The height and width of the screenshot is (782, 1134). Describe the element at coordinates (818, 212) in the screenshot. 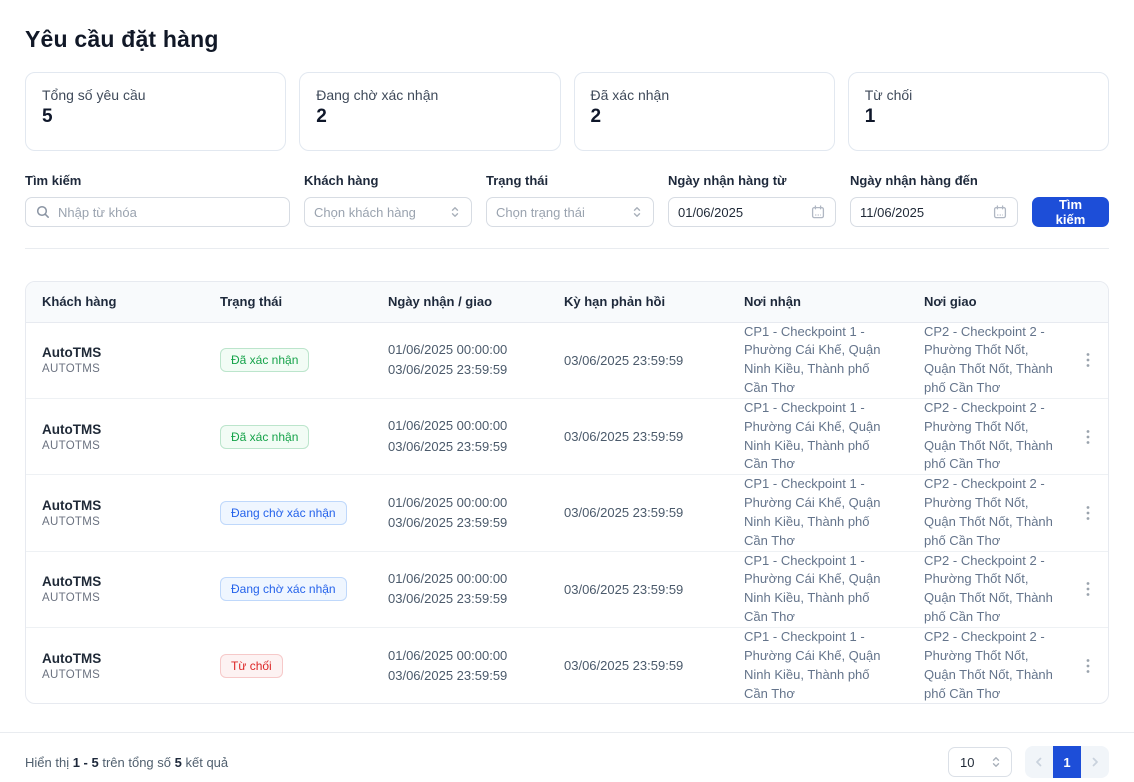

I see `calendar-icon` at that location.